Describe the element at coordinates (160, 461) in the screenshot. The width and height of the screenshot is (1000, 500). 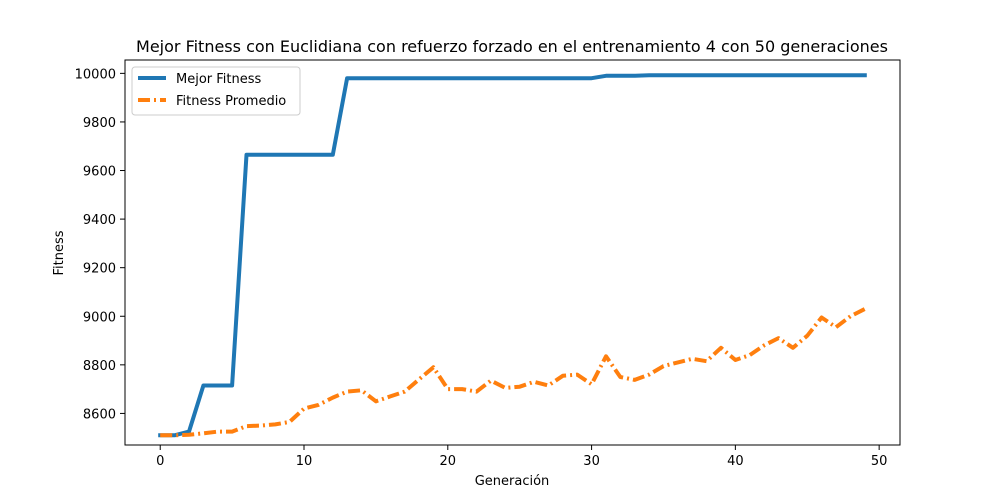
I see `x-tick-label: 0` at that location.